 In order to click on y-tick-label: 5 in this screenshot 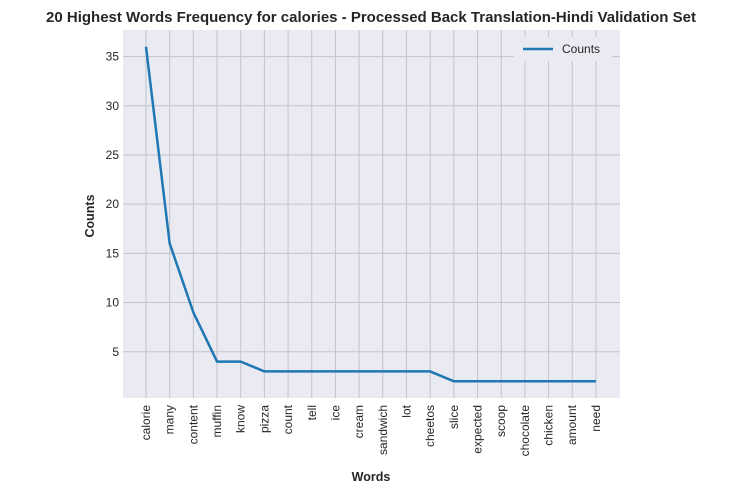, I will do `click(115, 352)`.